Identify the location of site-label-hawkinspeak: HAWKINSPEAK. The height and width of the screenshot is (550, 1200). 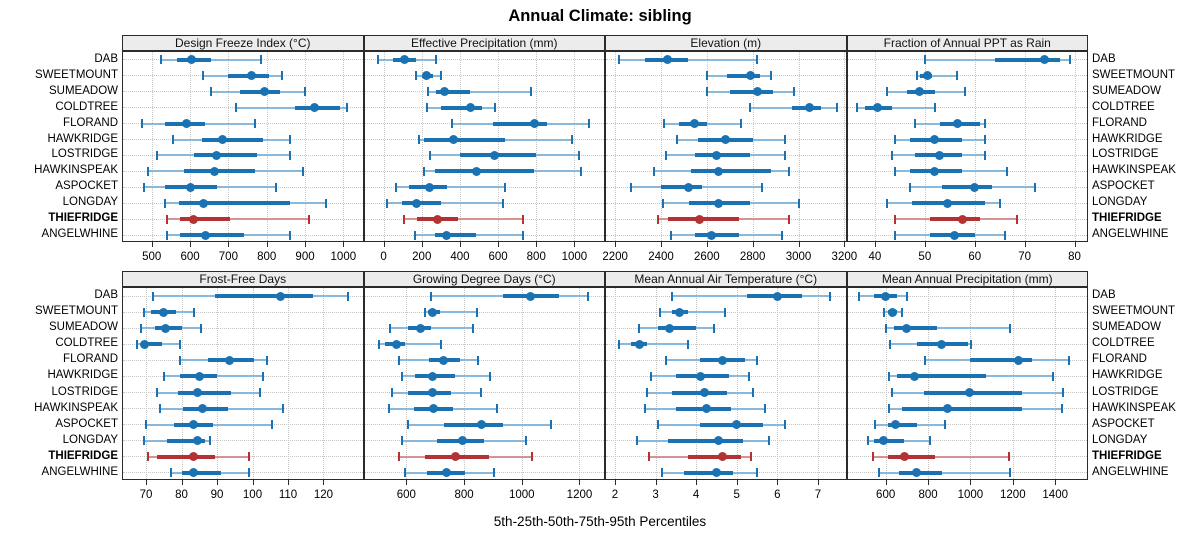
(1134, 407).